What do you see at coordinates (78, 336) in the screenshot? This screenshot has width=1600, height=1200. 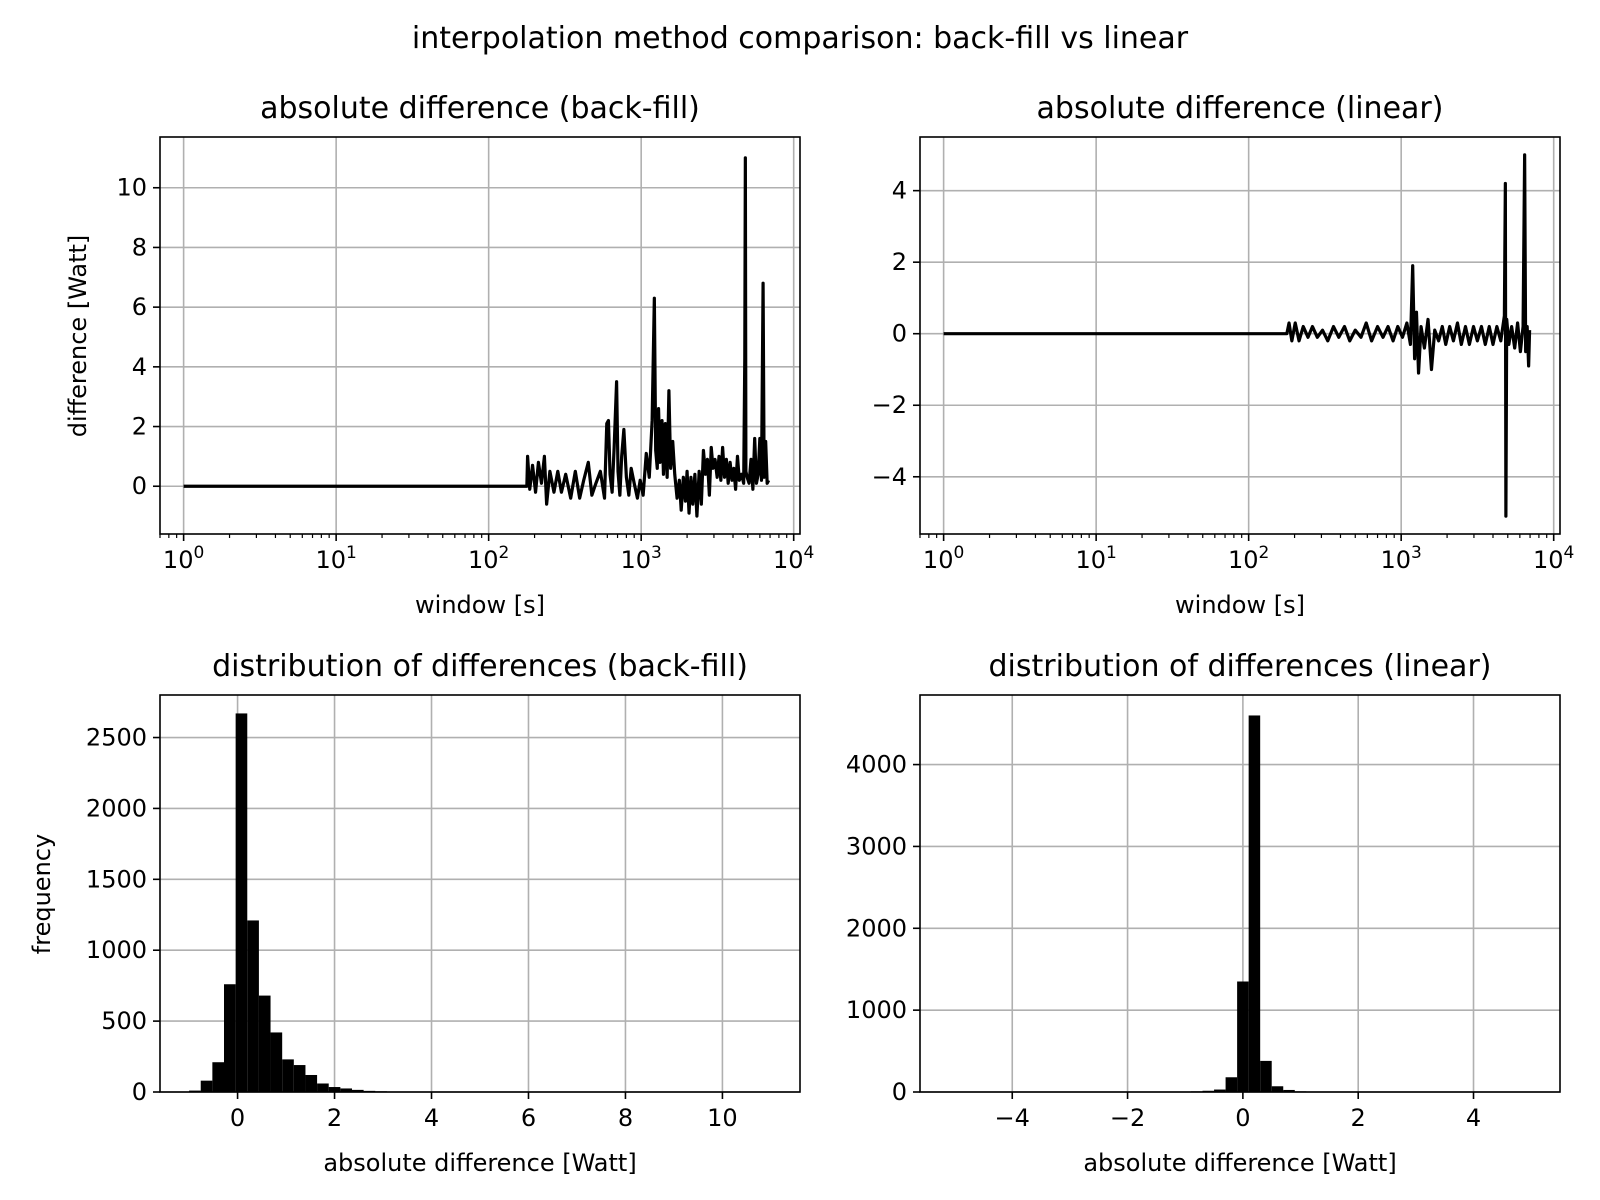 I see `y-axis-label: difference [Watt]` at bounding box center [78, 336].